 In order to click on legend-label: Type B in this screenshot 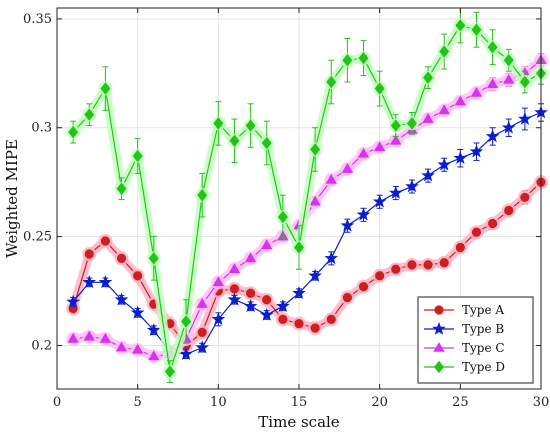, I will do `click(483, 329)`.